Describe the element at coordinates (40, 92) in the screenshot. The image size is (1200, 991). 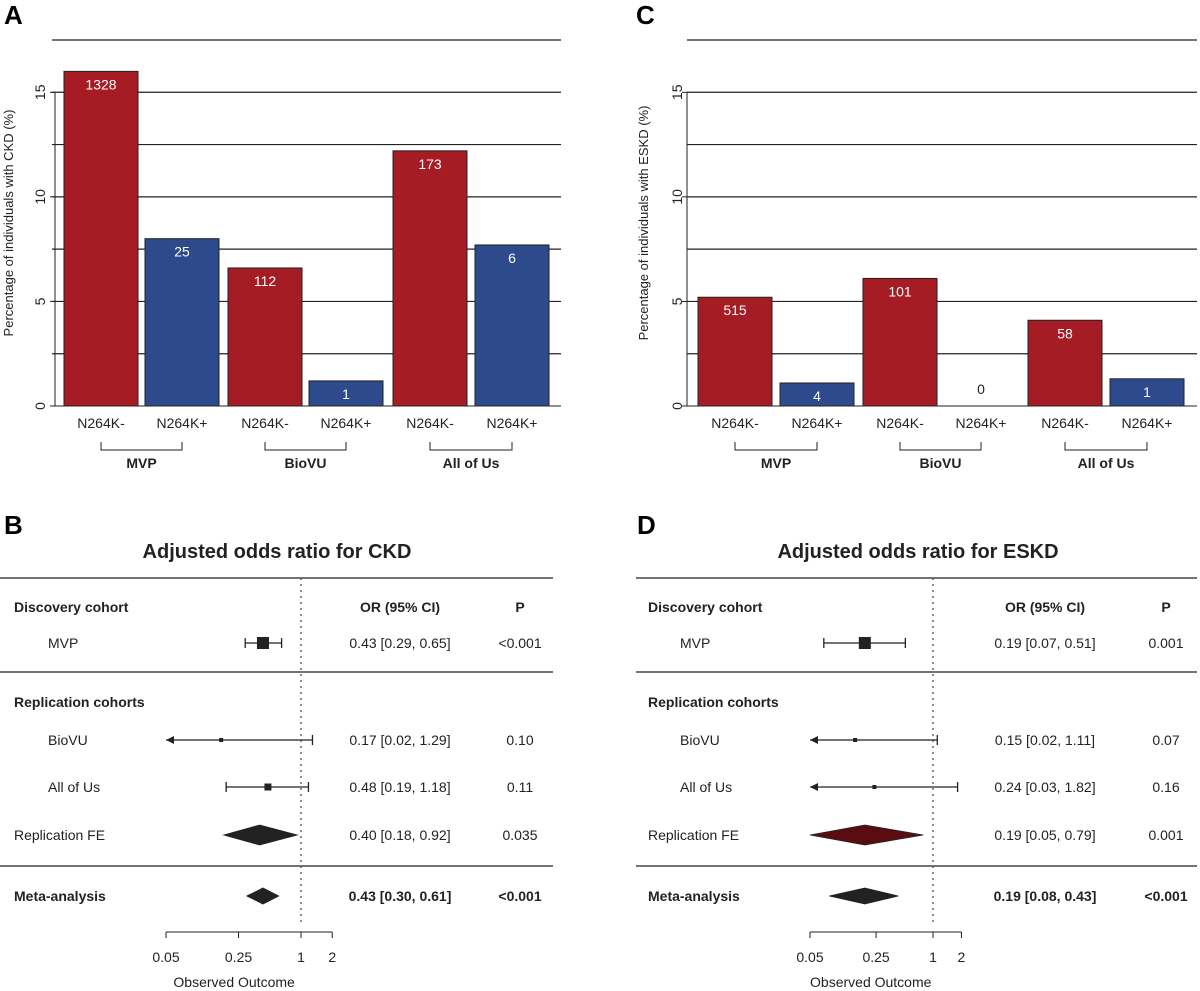
I see `y-tick-label: 15` at that location.